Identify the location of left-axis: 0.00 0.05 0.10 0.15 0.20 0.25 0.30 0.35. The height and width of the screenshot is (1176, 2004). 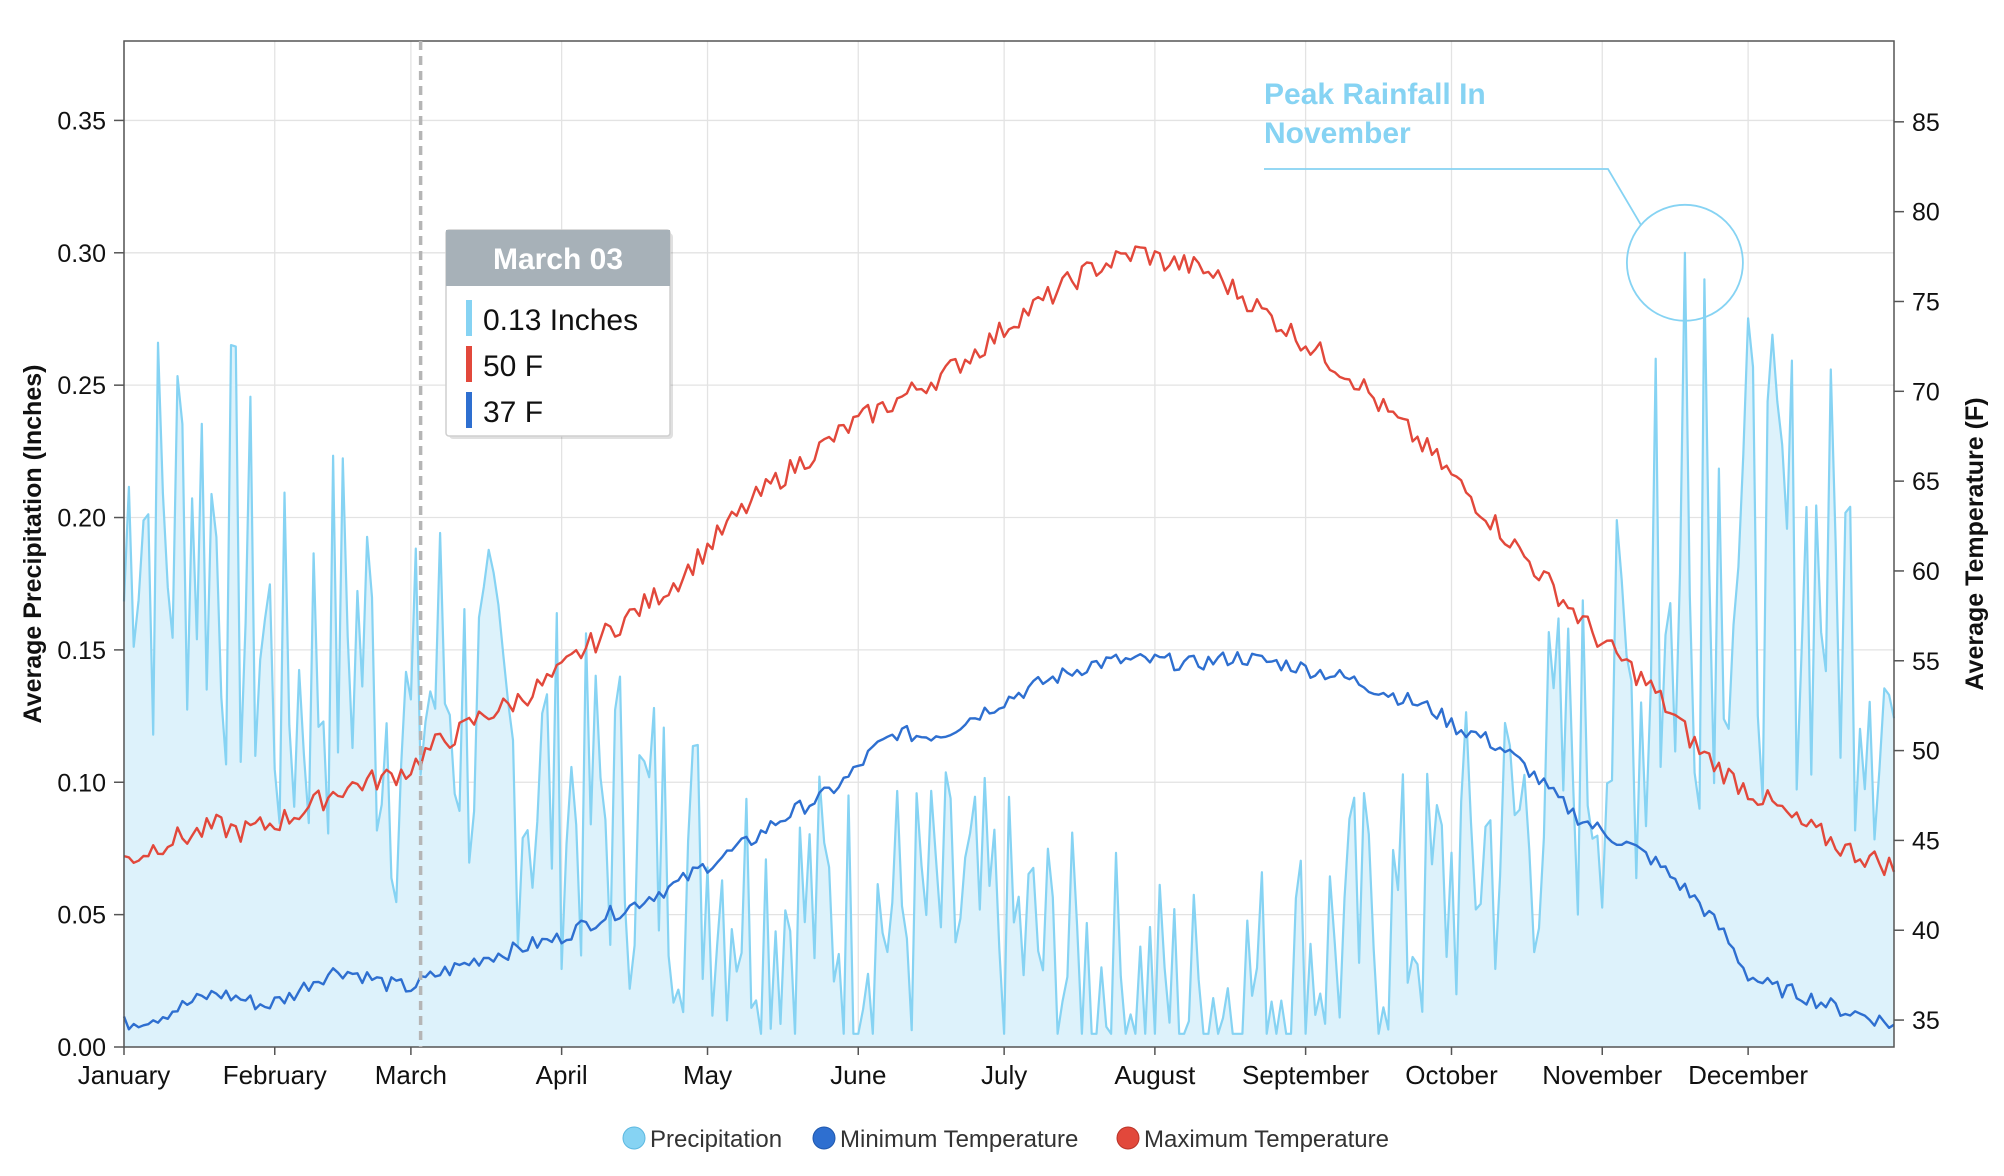
(90, 584).